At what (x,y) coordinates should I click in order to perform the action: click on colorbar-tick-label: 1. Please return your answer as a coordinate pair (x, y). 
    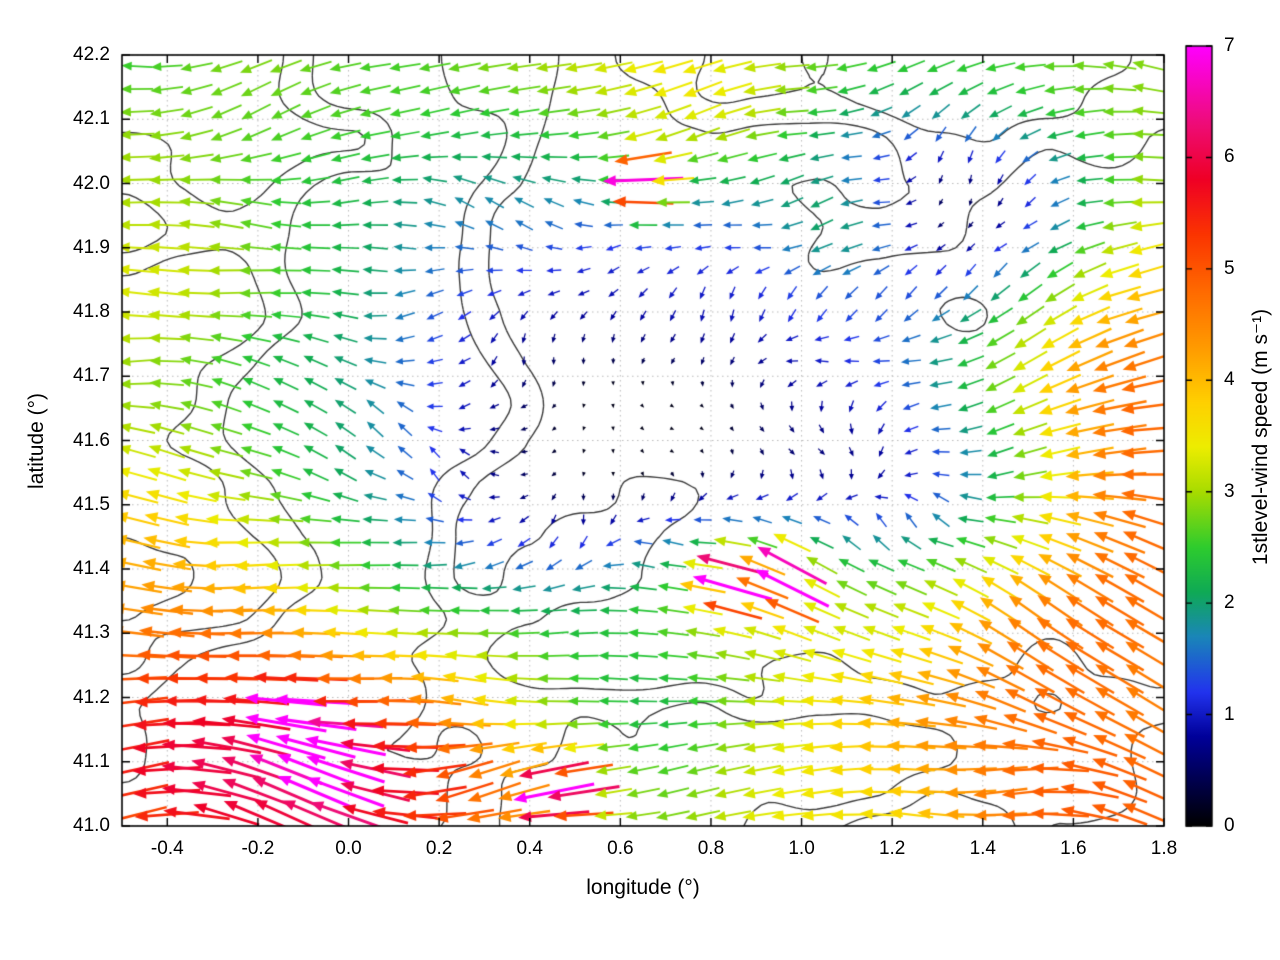
    Looking at the image, I should click on (1229, 714).